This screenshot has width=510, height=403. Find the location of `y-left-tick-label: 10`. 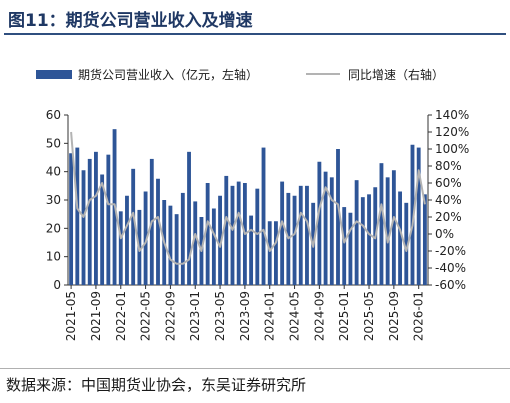

y-left-tick-label: 10 is located at coordinates (53, 257).